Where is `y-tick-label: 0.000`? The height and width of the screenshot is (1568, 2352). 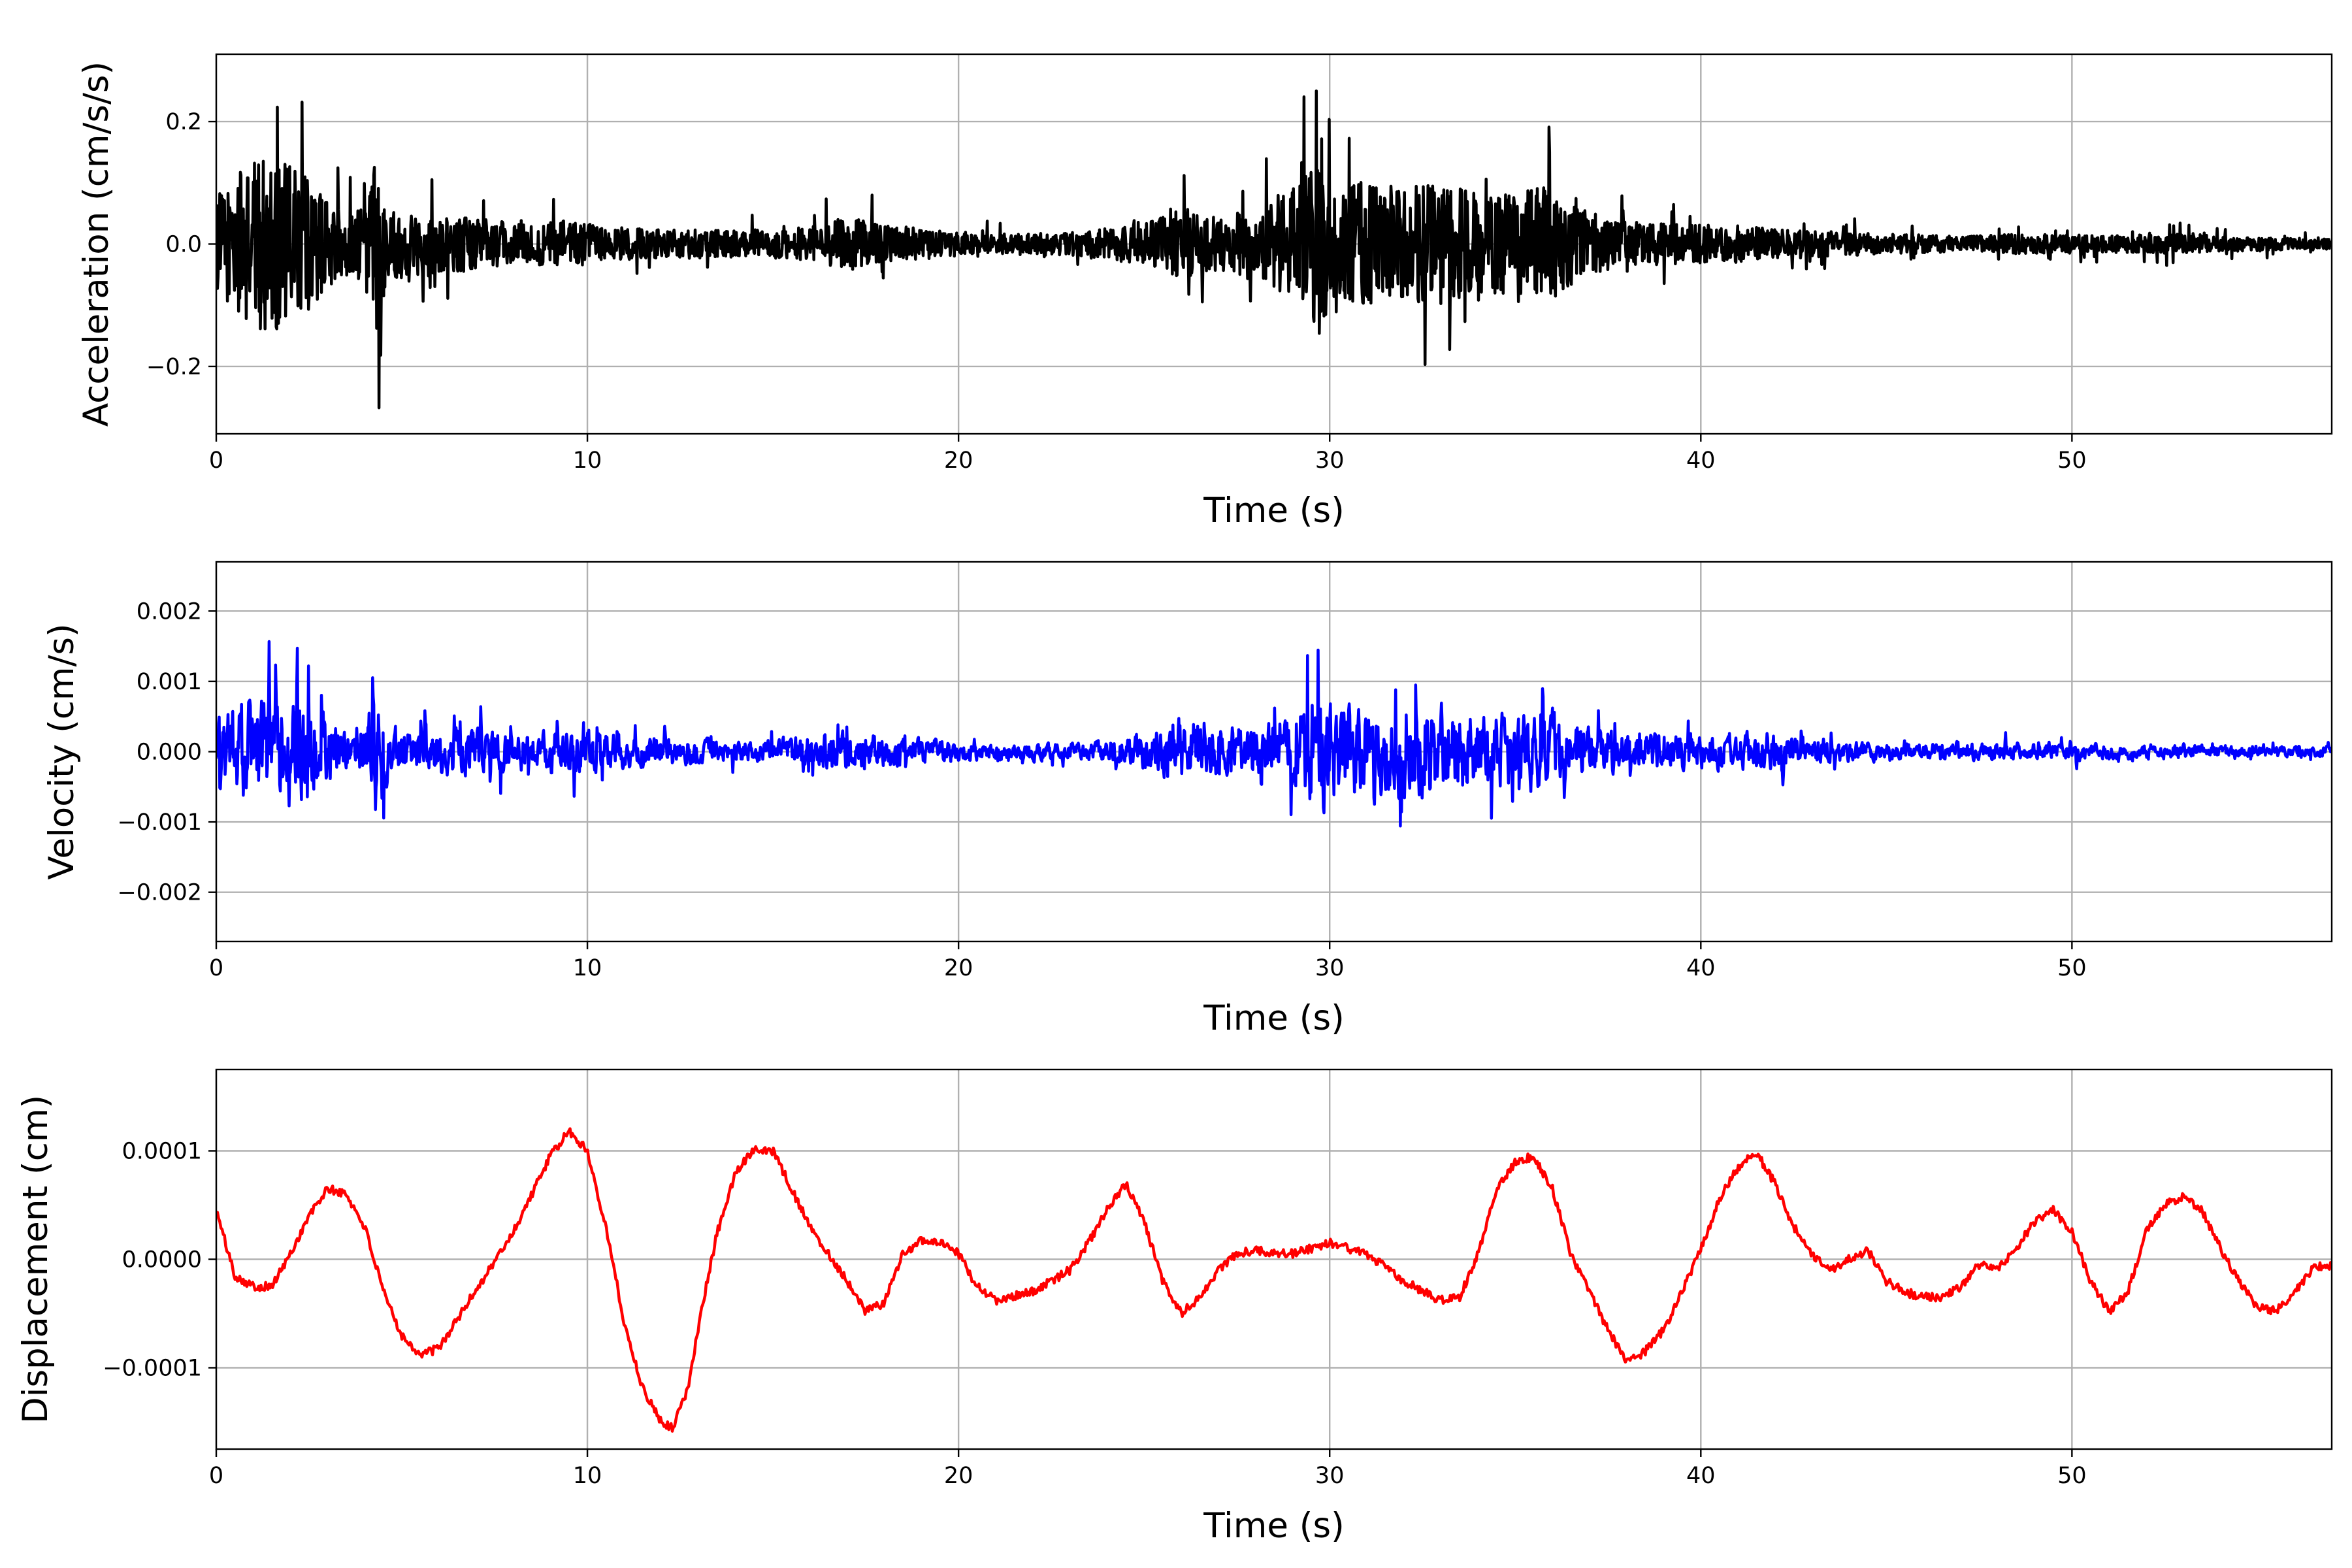 y-tick-label: 0.000 is located at coordinates (169, 753).